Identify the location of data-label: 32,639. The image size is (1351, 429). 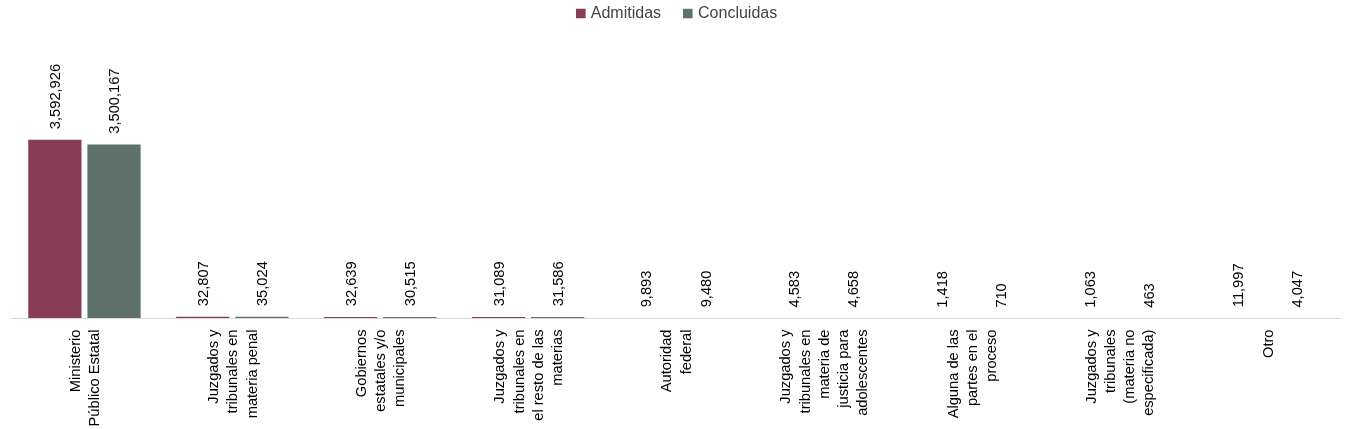
(350, 284).